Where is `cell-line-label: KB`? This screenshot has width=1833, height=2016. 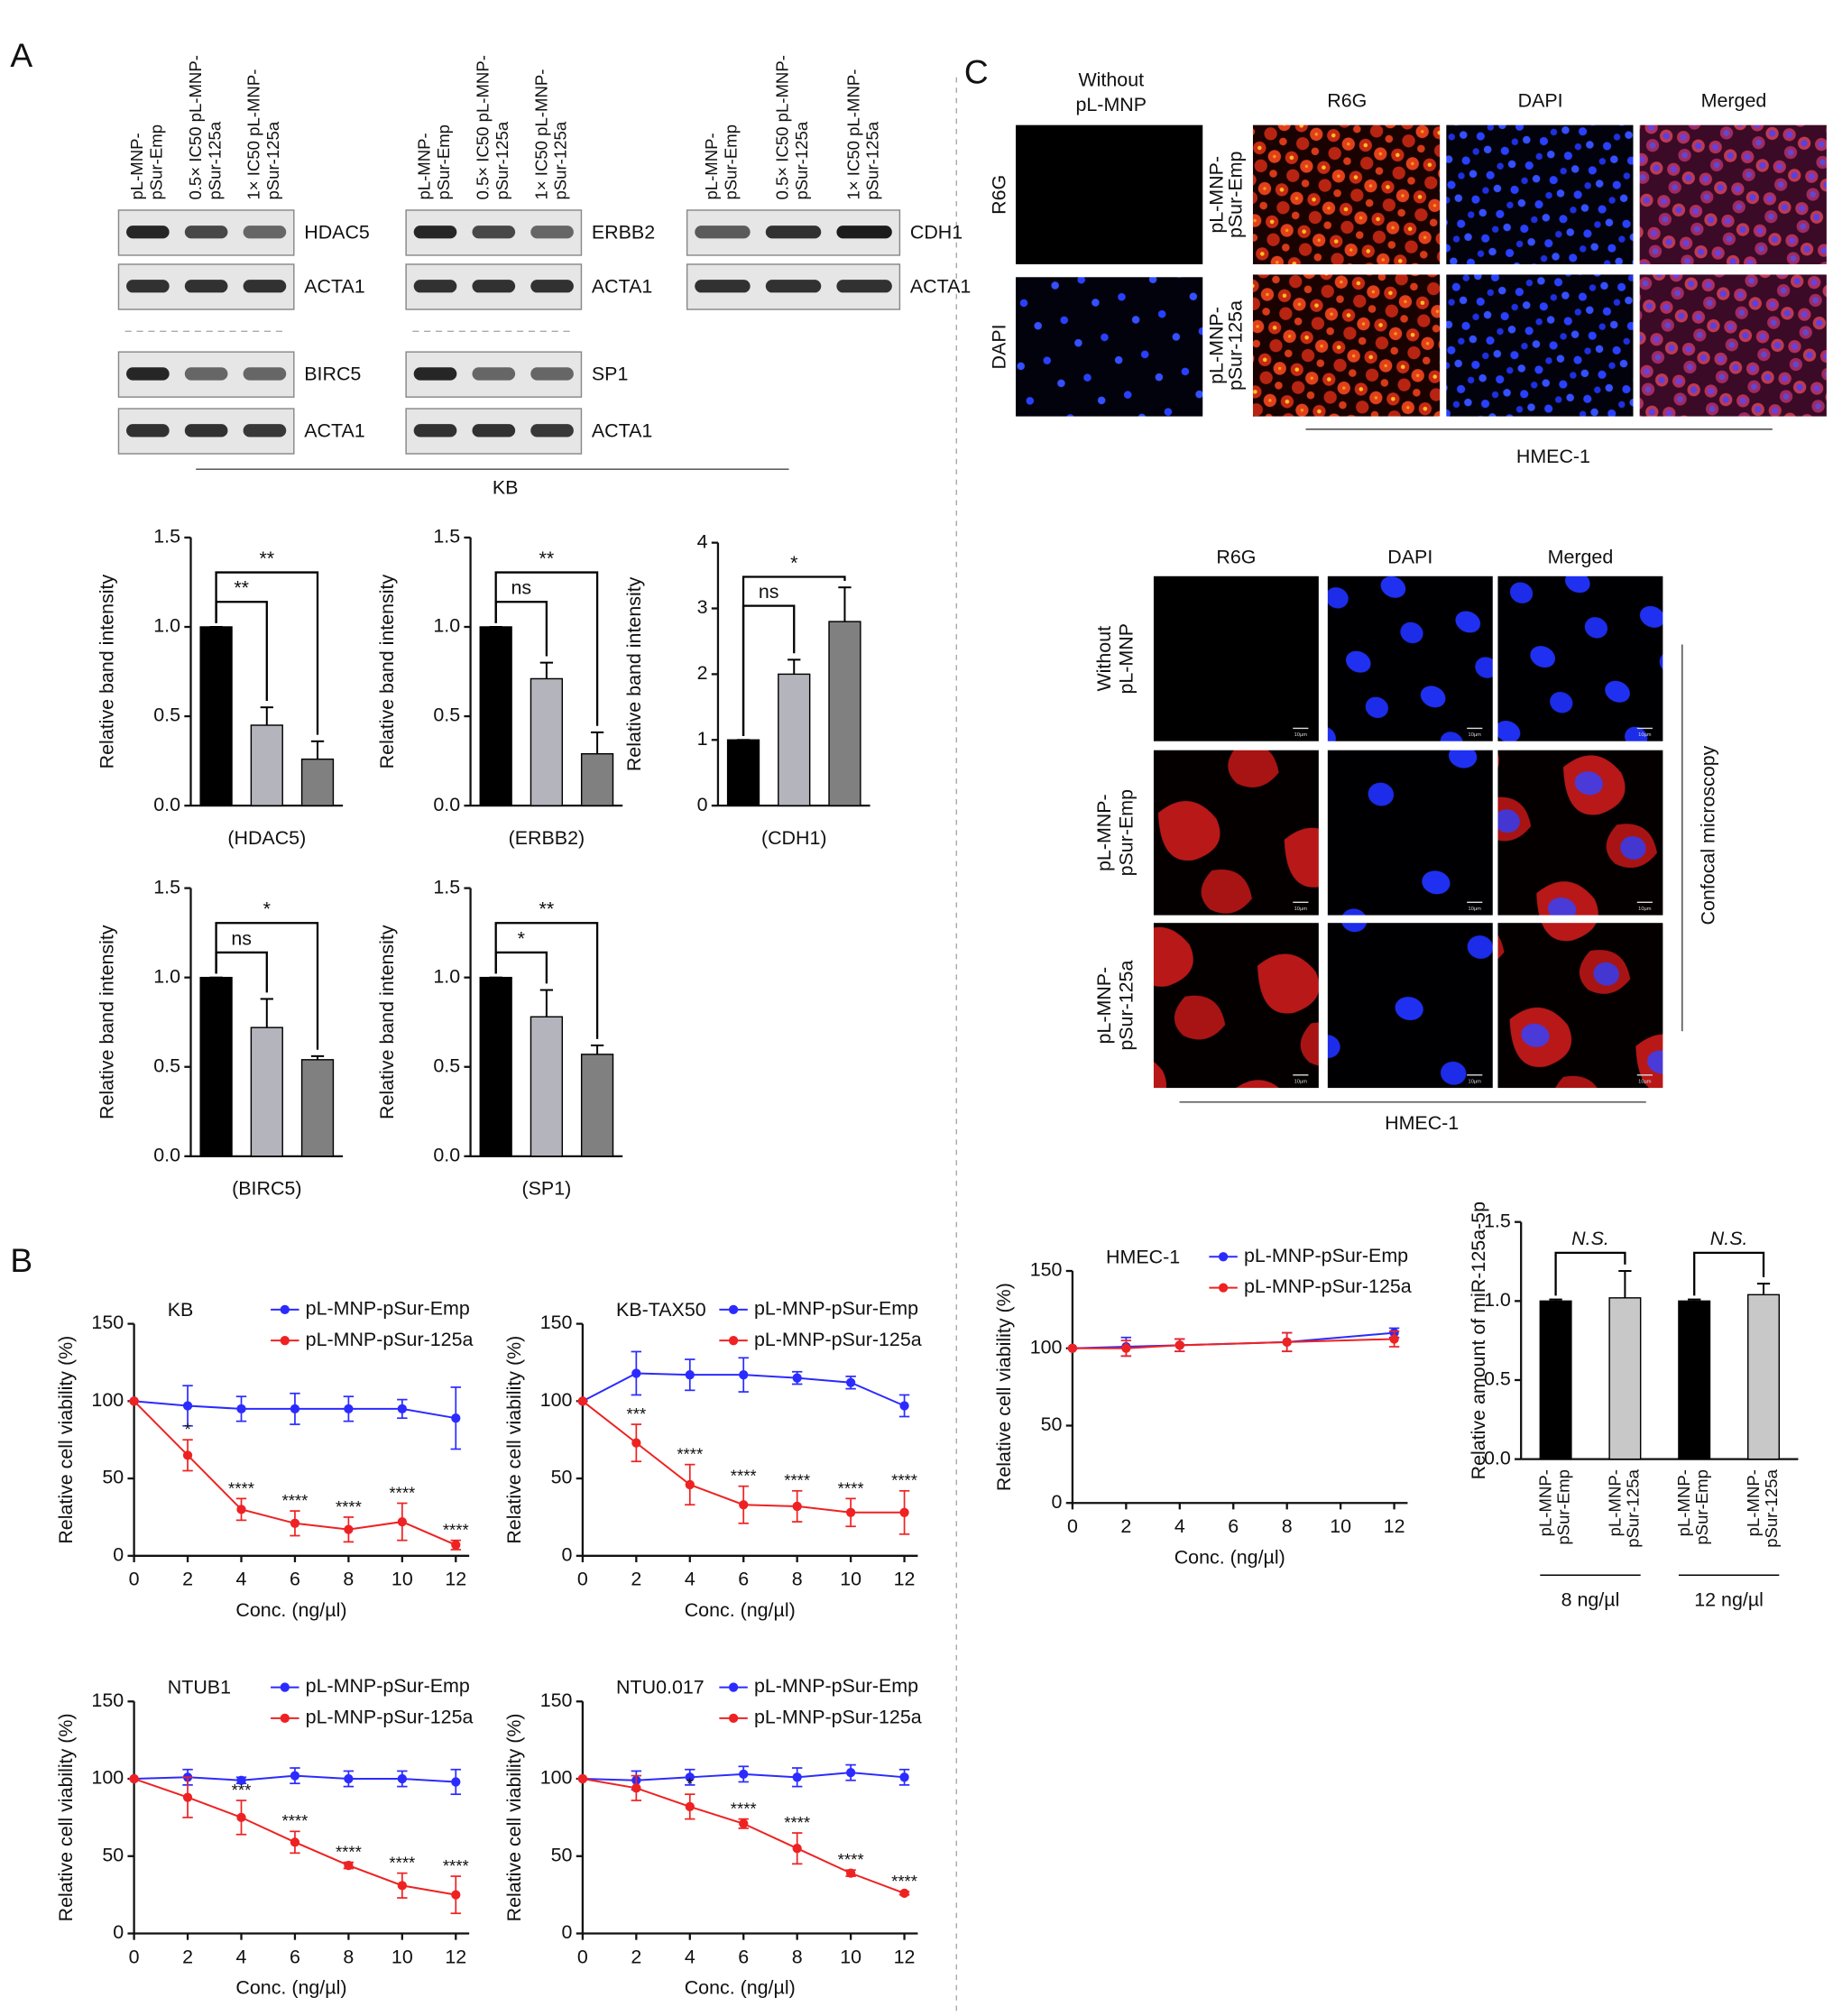
cell-line-label: KB is located at coordinates (506, 487).